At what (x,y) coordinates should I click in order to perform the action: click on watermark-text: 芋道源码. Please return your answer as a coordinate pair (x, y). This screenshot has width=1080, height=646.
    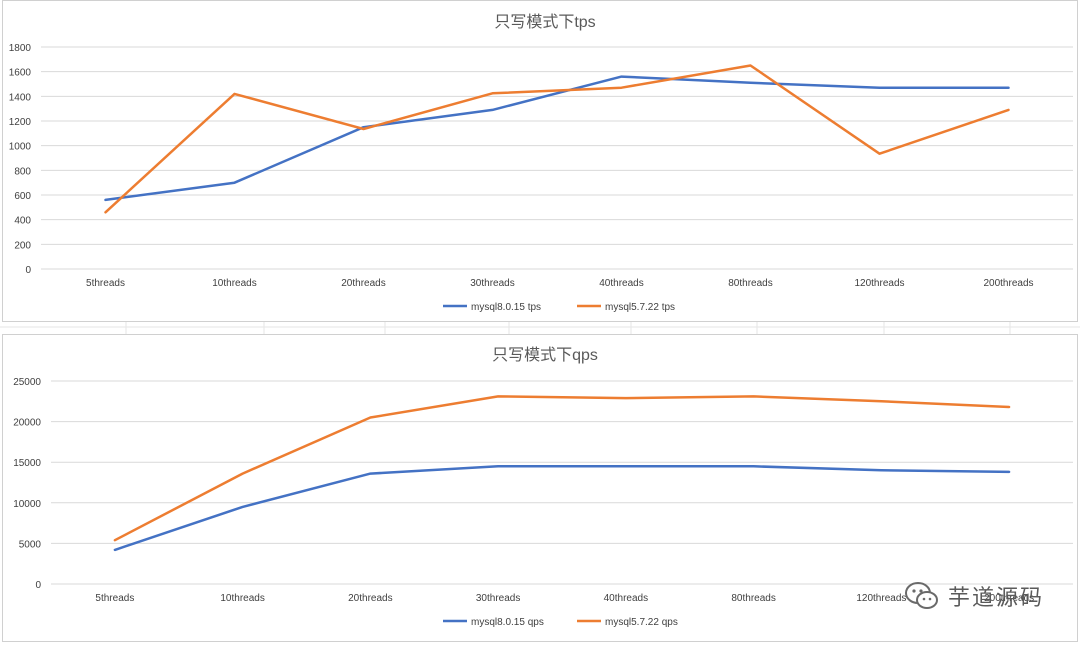
    Looking at the image, I should click on (996, 596).